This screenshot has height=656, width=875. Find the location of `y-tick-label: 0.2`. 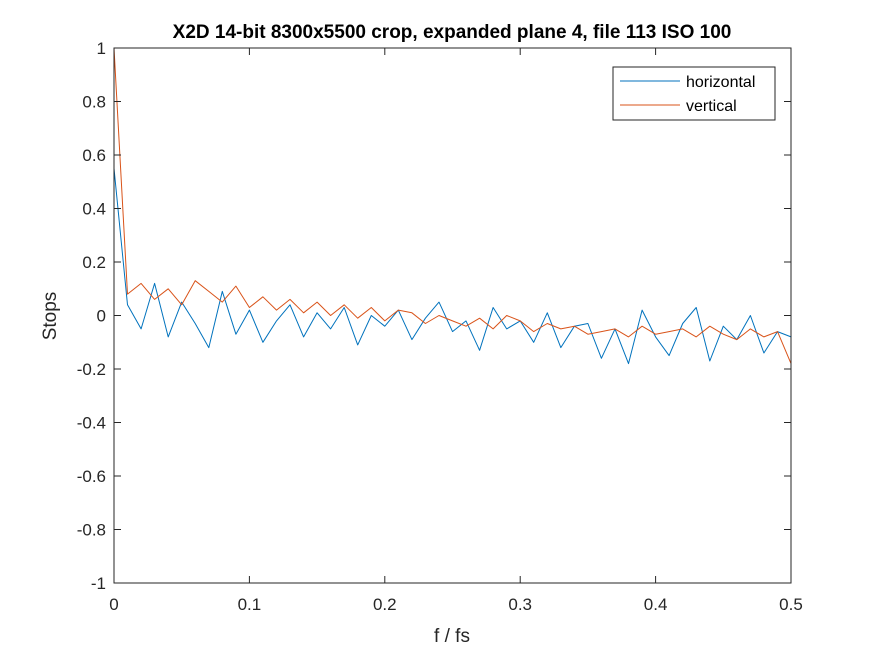

y-tick-label: 0.2 is located at coordinates (94, 262).